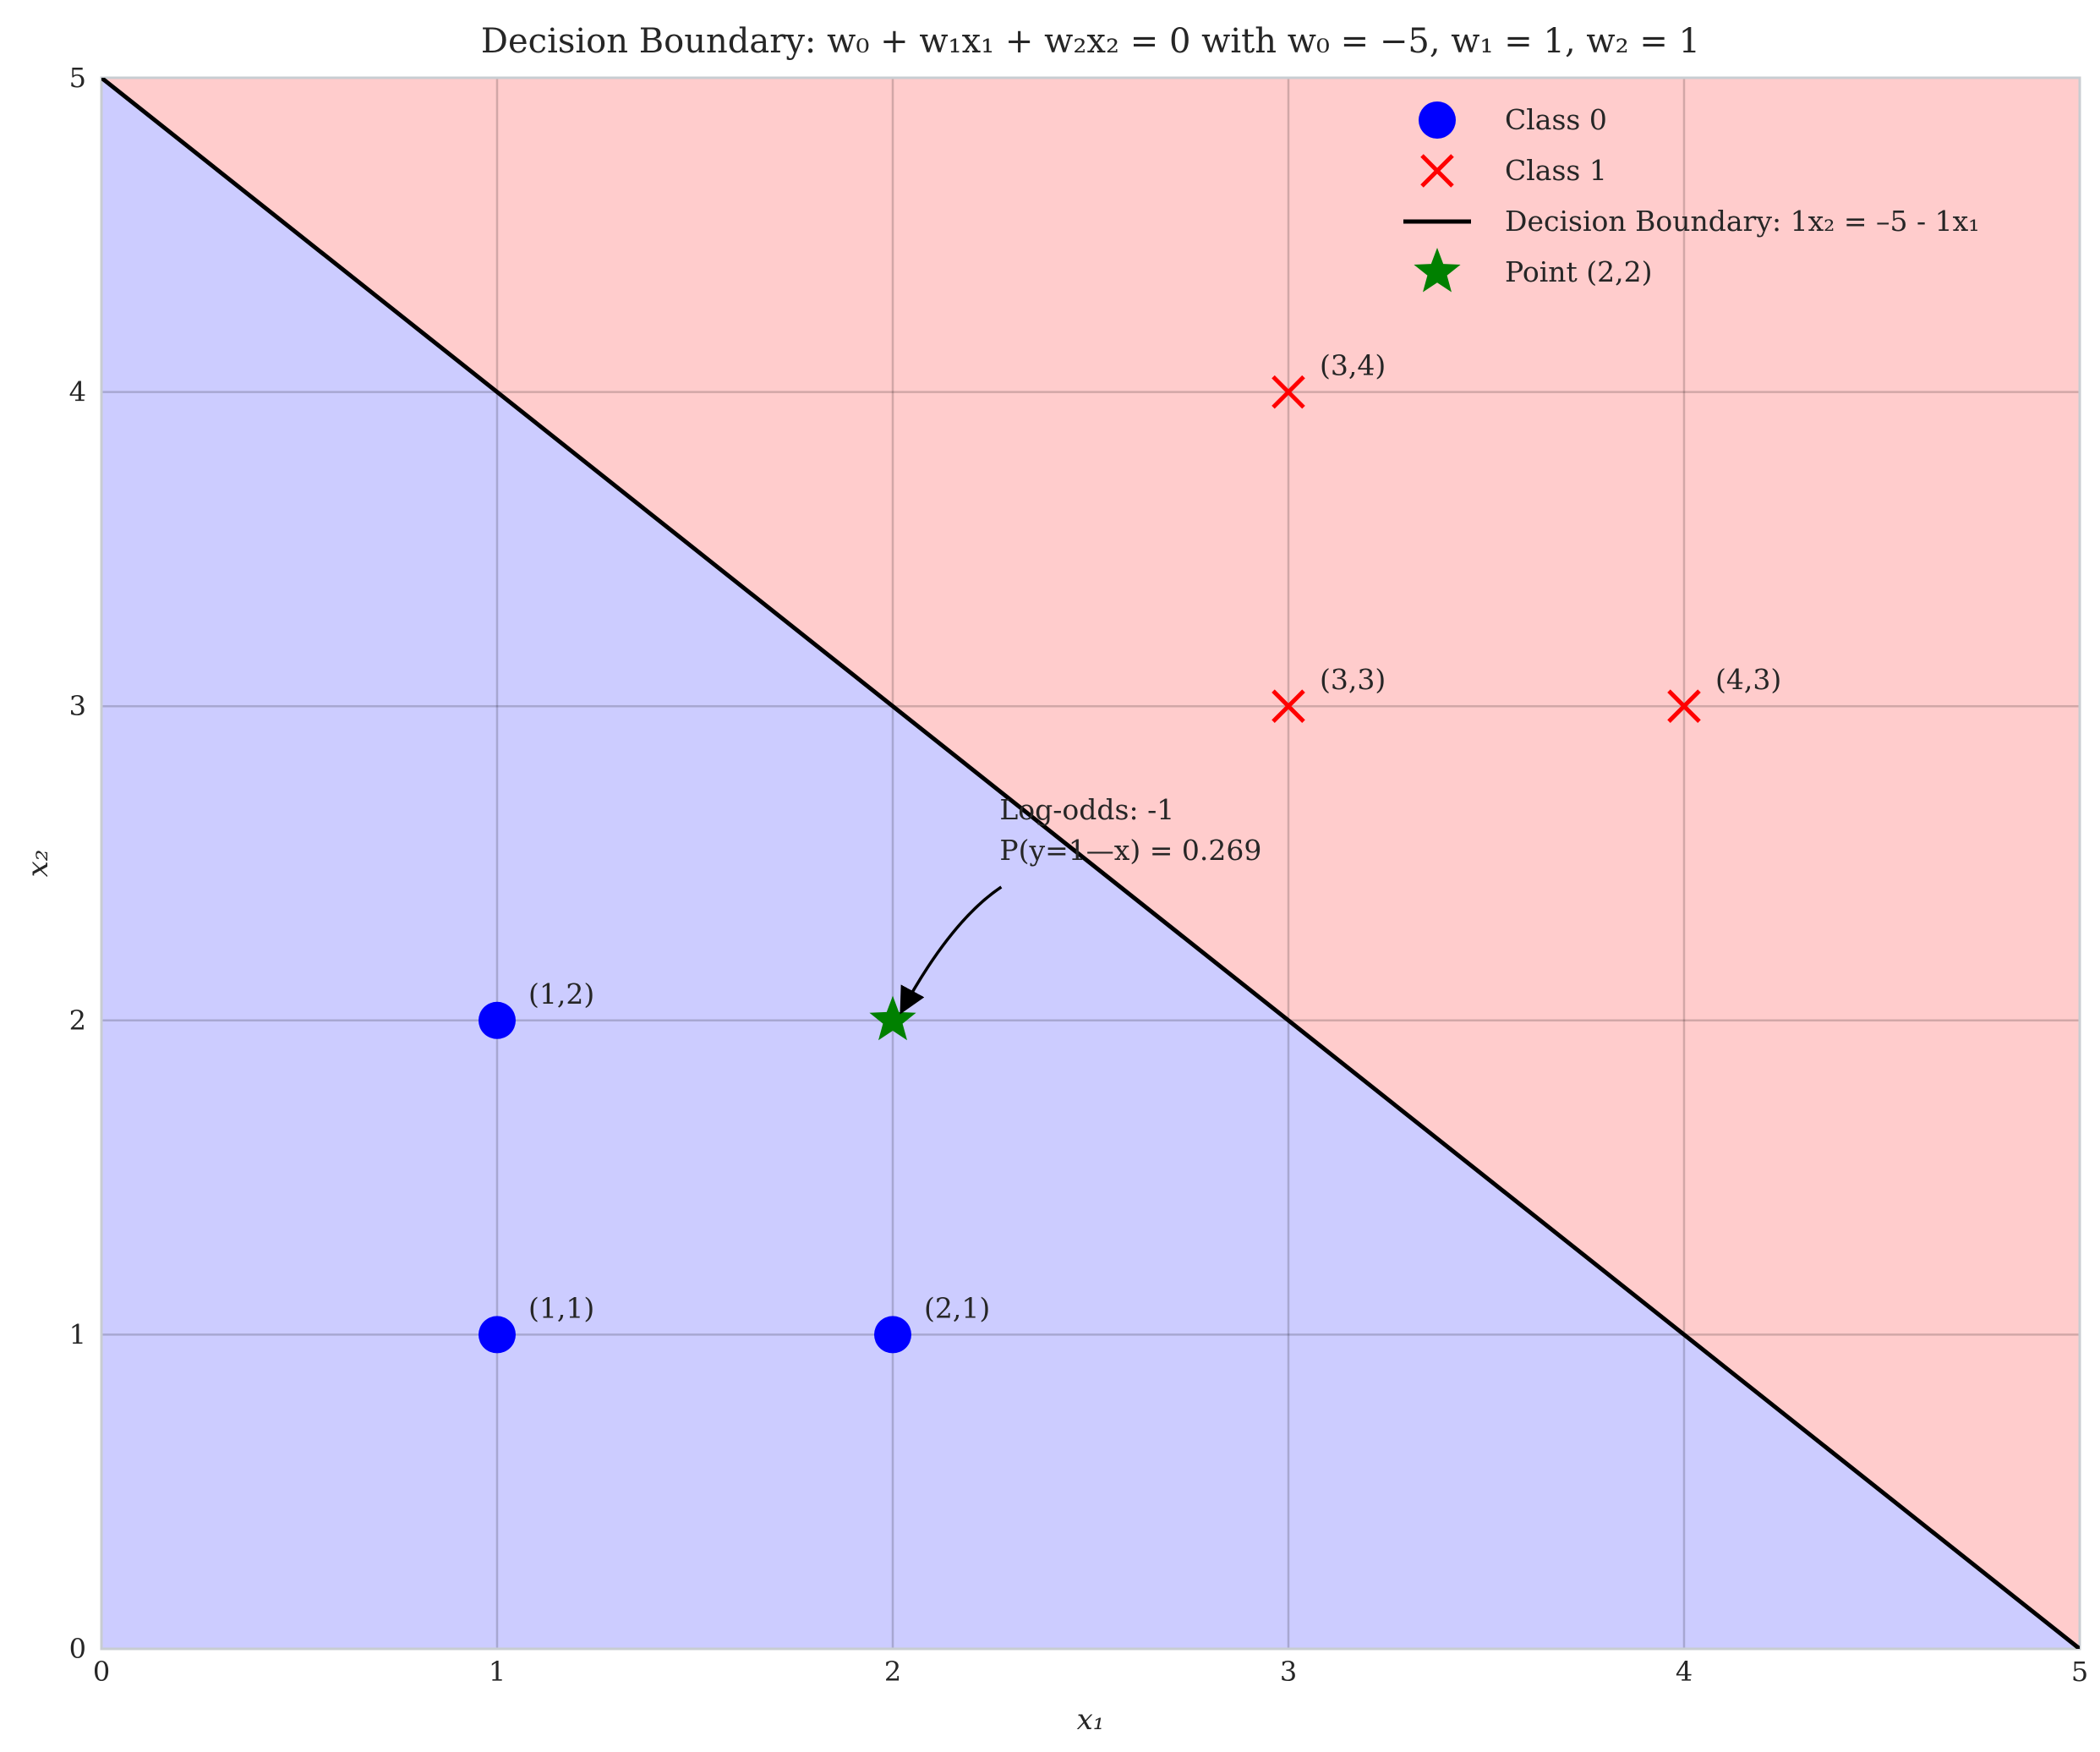 Image resolution: width=2100 pixels, height=1752 pixels. I want to click on legend-label: Class 1, so click(1556, 170).